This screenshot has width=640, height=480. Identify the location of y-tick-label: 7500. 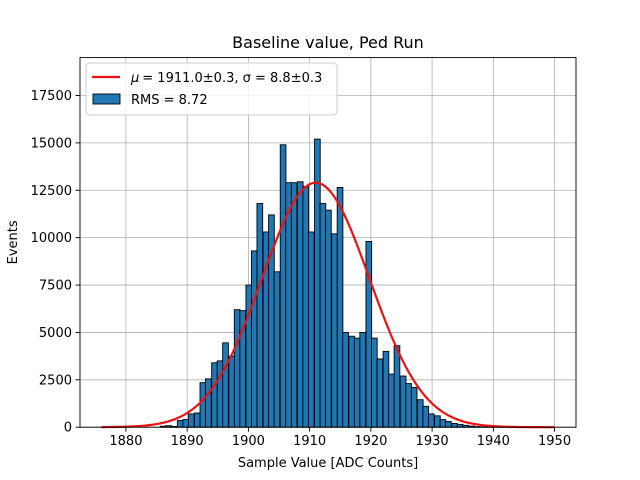
(55, 286).